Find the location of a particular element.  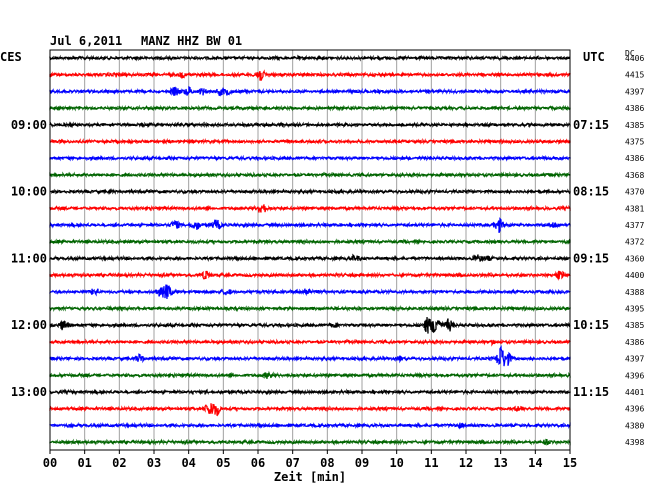

dc-offset-label: 4415 is located at coordinates (634, 75).